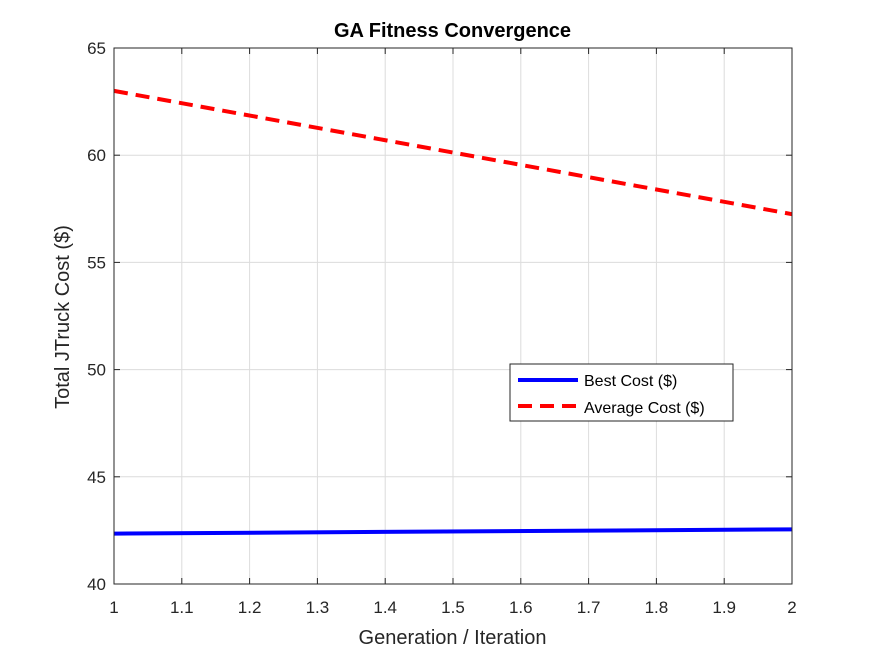 The width and height of the screenshot is (875, 656). What do you see at coordinates (724, 607) in the screenshot?
I see `x-tick-label: 1.9` at bounding box center [724, 607].